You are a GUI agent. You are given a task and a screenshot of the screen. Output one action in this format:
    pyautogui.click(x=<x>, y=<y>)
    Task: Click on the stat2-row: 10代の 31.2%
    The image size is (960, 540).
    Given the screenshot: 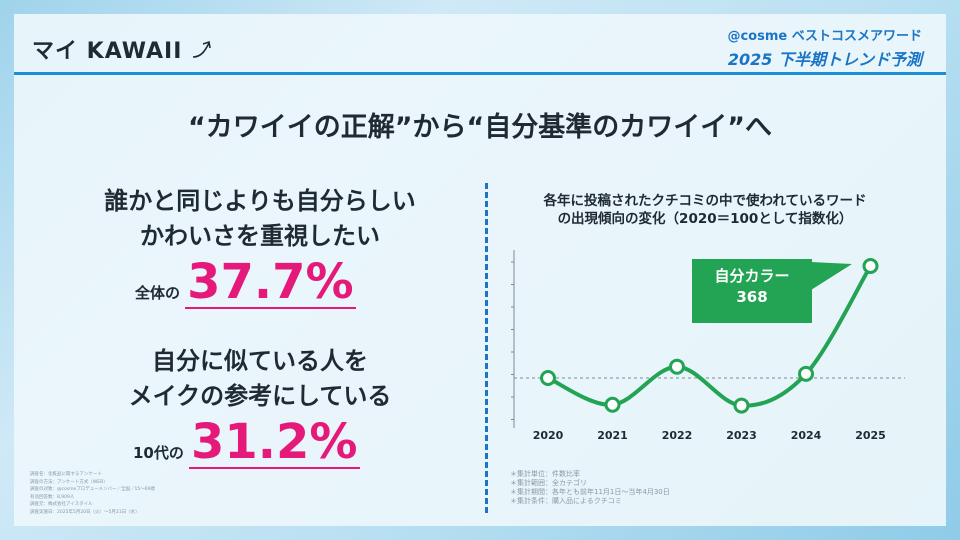 What is the action you would take?
    pyautogui.click(x=246, y=443)
    